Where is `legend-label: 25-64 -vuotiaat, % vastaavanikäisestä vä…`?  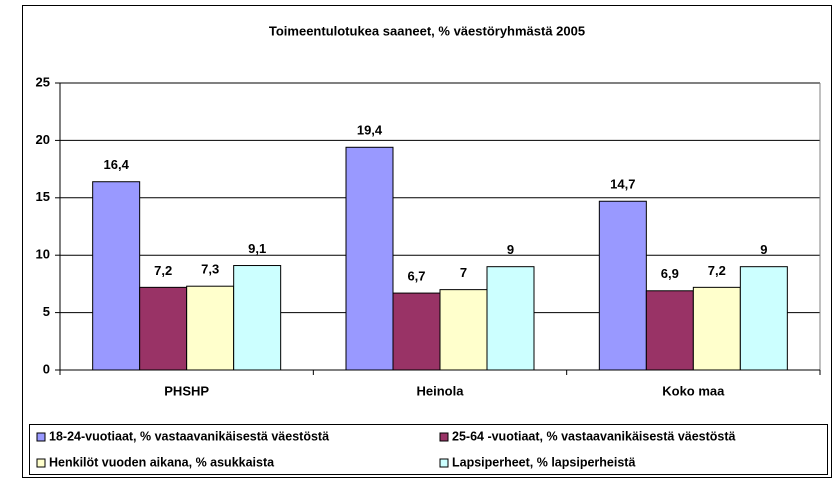
legend-label: 25-64 -vuotiaat, % vastaavanikäisestä vä… is located at coordinates (594, 436).